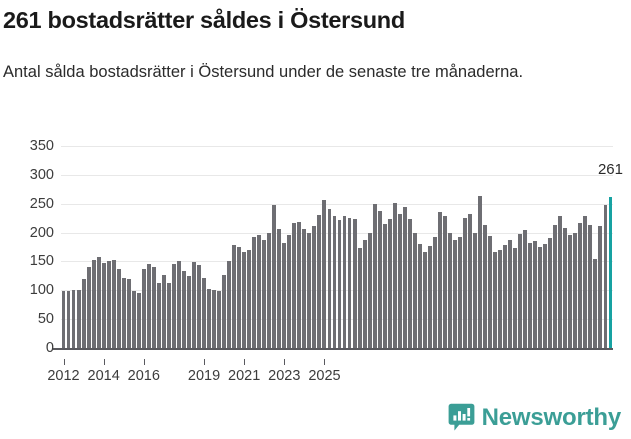 The height and width of the screenshot is (439, 631). What do you see at coordinates (284, 376) in the screenshot?
I see `x-axis-label: 2023` at bounding box center [284, 376].